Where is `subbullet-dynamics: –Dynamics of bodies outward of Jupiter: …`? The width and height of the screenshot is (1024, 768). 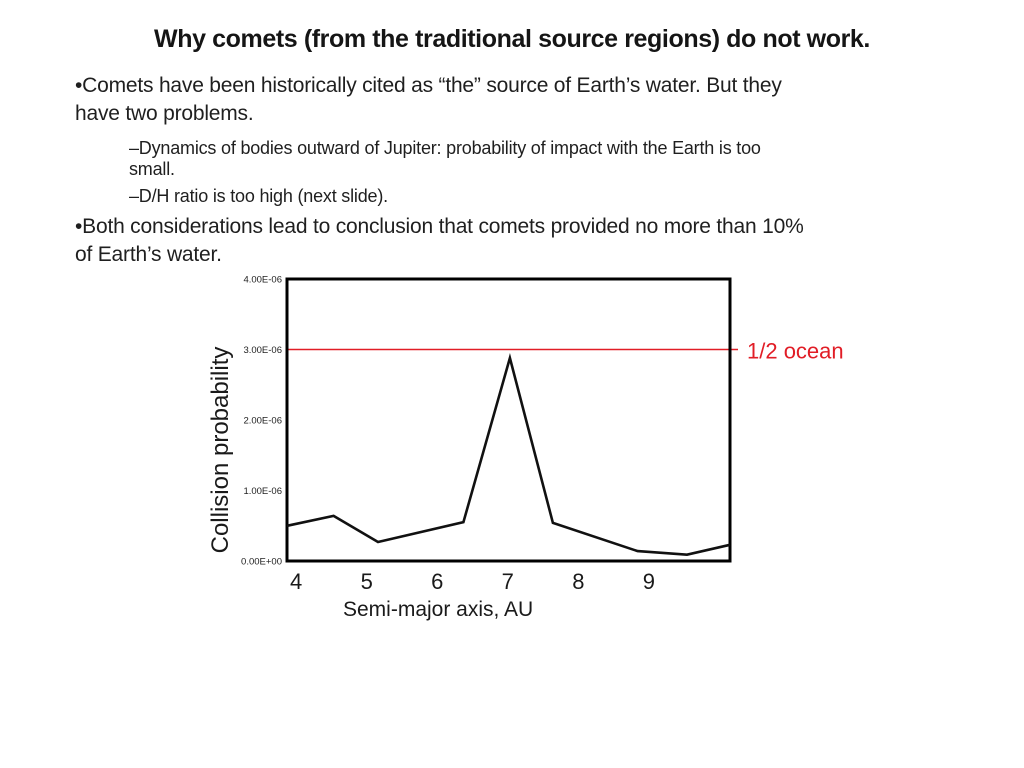 subbullet-dynamics: –Dynamics of bodies outward of Jupiter: … is located at coordinates (445, 159).